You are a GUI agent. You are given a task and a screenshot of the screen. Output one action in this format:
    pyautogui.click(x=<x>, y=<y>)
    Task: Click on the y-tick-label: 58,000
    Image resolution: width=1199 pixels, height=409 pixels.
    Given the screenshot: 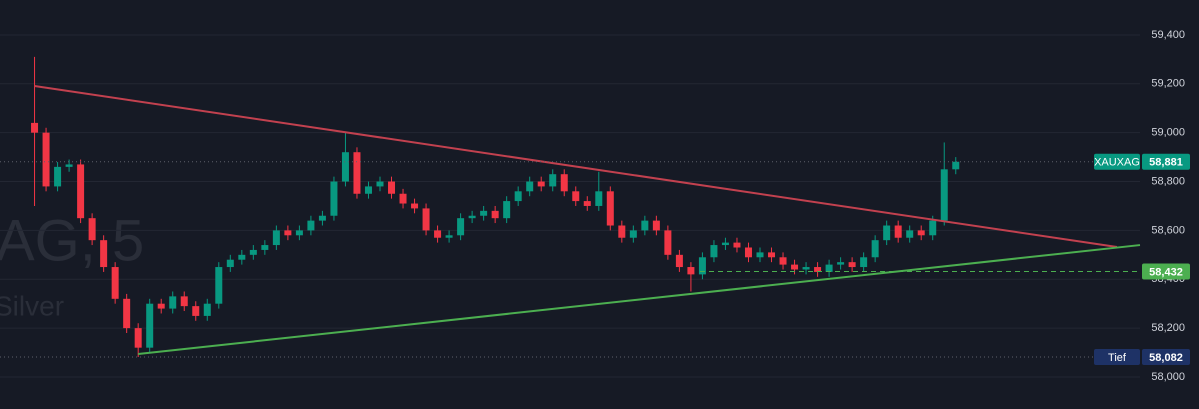 What is the action you would take?
    pyautogui.click(x=1168, y=377)
    